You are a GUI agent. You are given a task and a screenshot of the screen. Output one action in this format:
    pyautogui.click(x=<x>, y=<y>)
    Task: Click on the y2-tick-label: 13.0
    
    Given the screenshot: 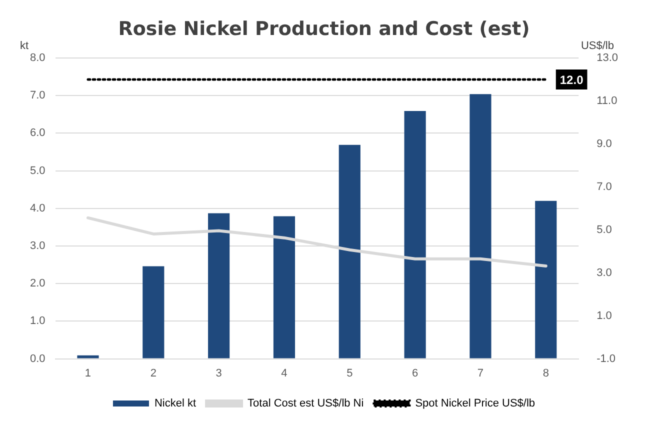 What is the action you would take?
    pyautogui.click(x=607, y=58)
    